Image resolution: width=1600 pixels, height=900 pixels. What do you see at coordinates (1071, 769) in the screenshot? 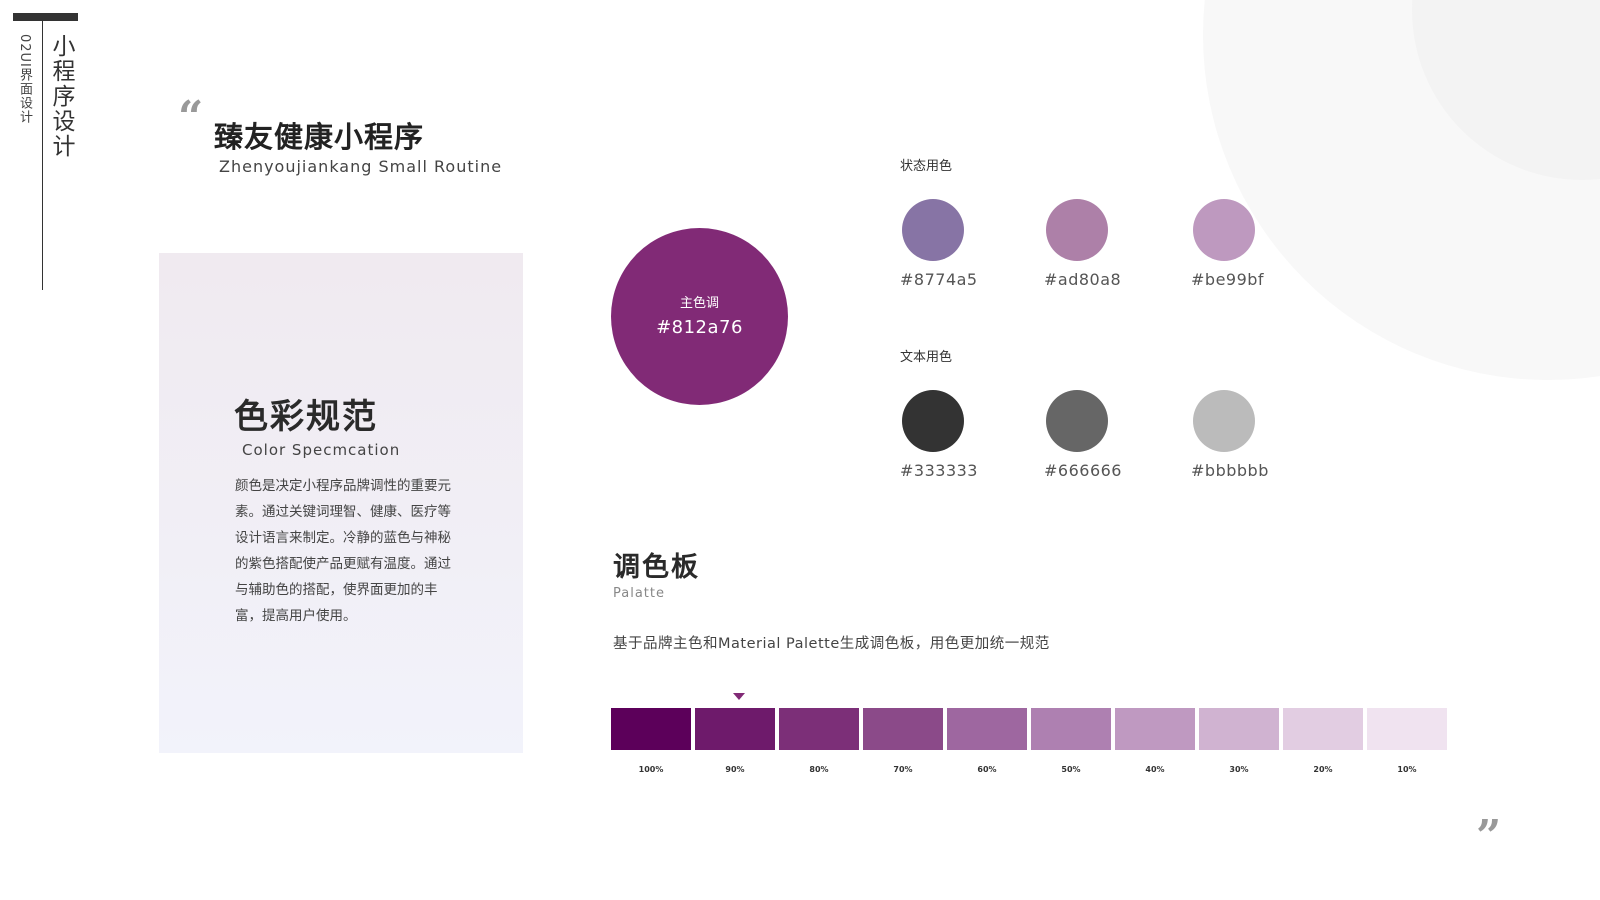
I see `palette-tile-label-6: 50%` at bounding box center [1071, 769].